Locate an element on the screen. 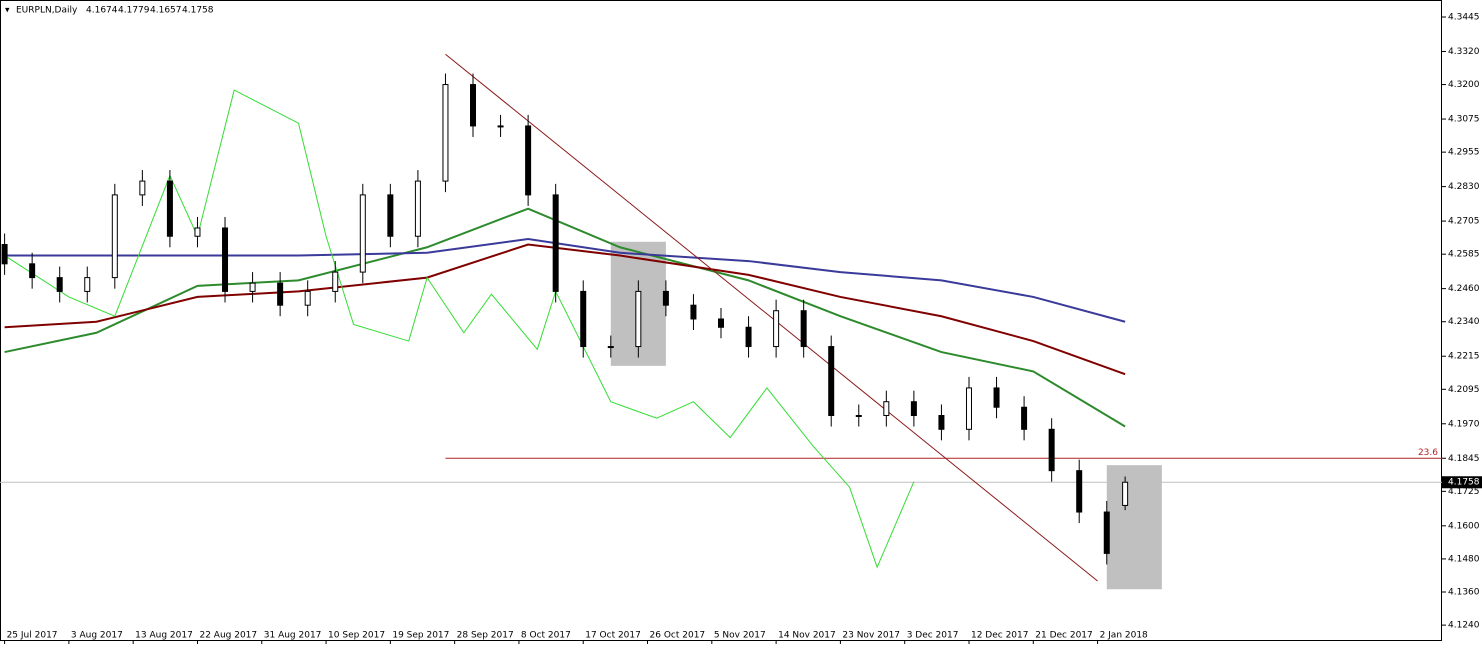 This screenshot has width=1482, height=652. x-tick-label: 31 Aug 2017 is located at coordinates (293, 636).